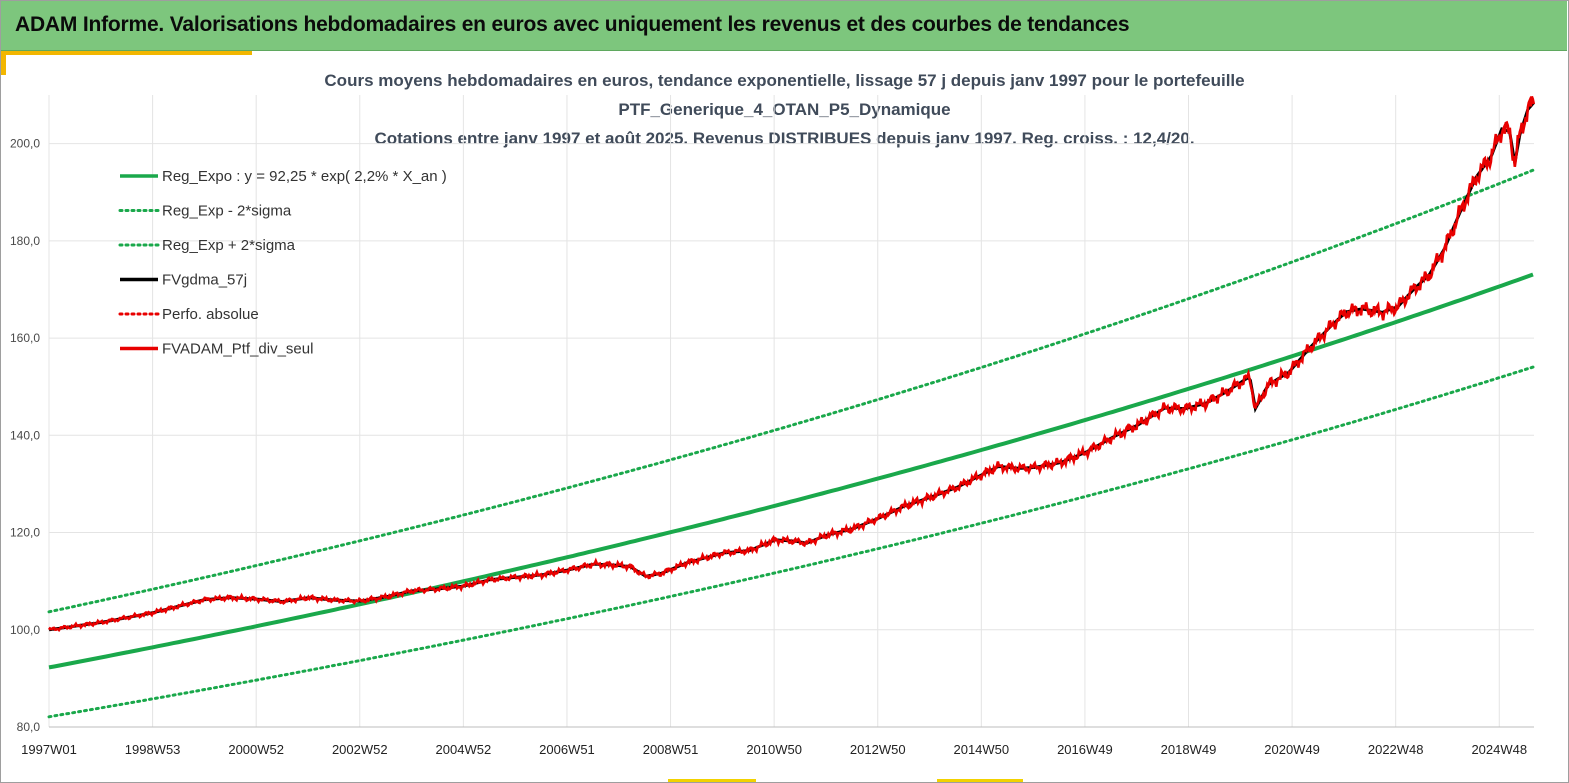 The height and width of the screenshot is (783, 1569). Describe the element at coordinates (671, 749) in the screenshot. I see `x-tick-label: 2008W51` at that location.